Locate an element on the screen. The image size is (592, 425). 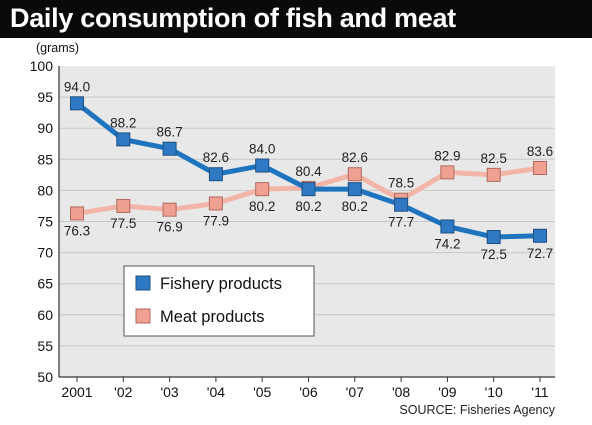
y-tick-label-50: 50 is located at coordinates (45, 377).